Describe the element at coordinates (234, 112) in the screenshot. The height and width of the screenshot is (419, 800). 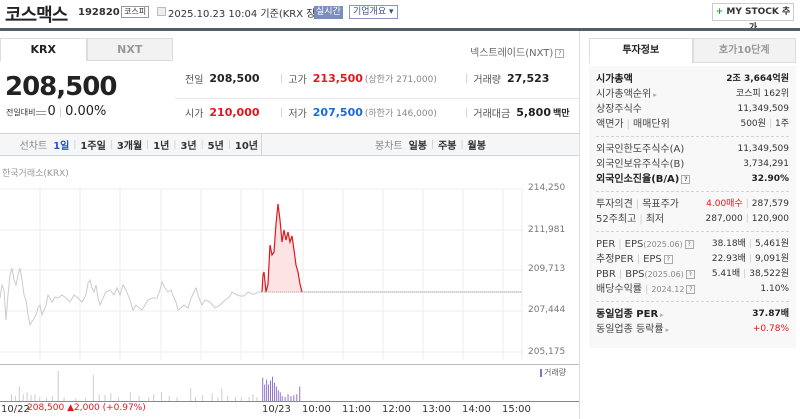
I see `open-value: 210,000` at that location.